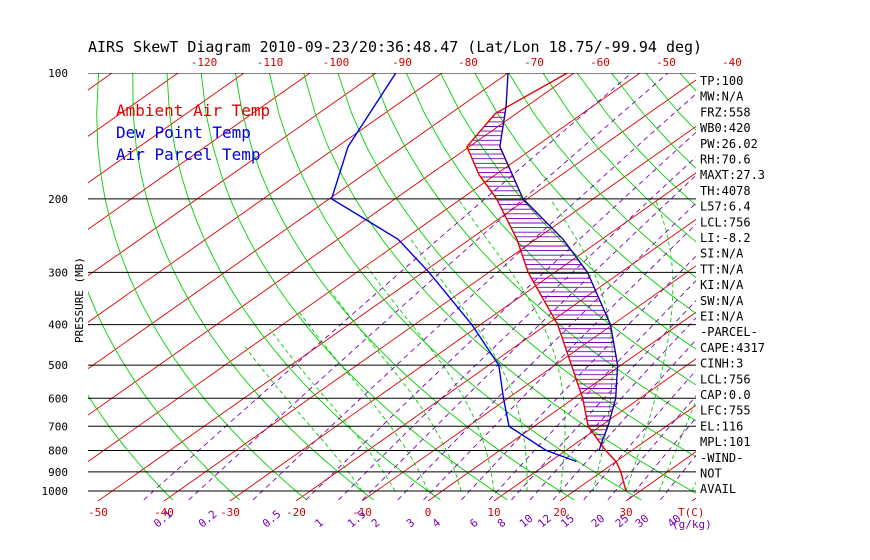 The image size is (870, 560). I want to click on top-temperature-tick-label: -40, so click(732, 62).